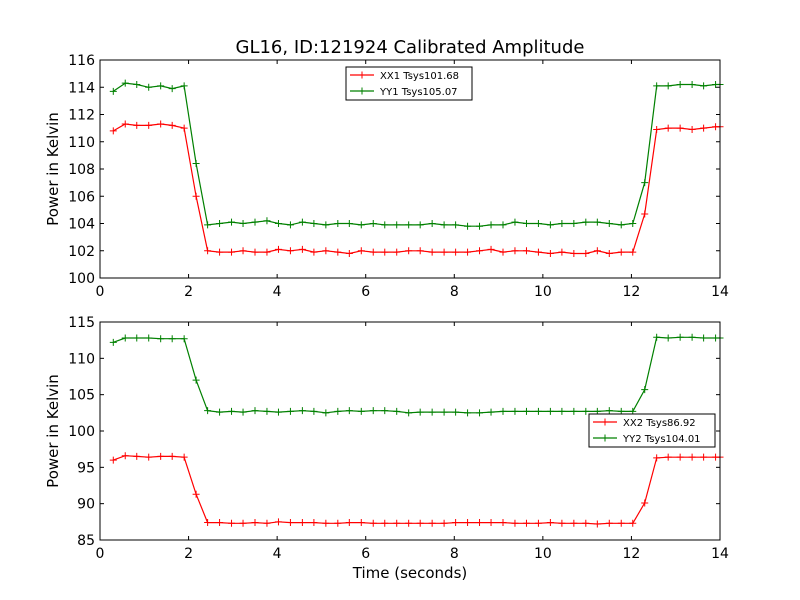 The image size is (800, 600). I want to click on x-tick-label: 6, so click(365, 292).